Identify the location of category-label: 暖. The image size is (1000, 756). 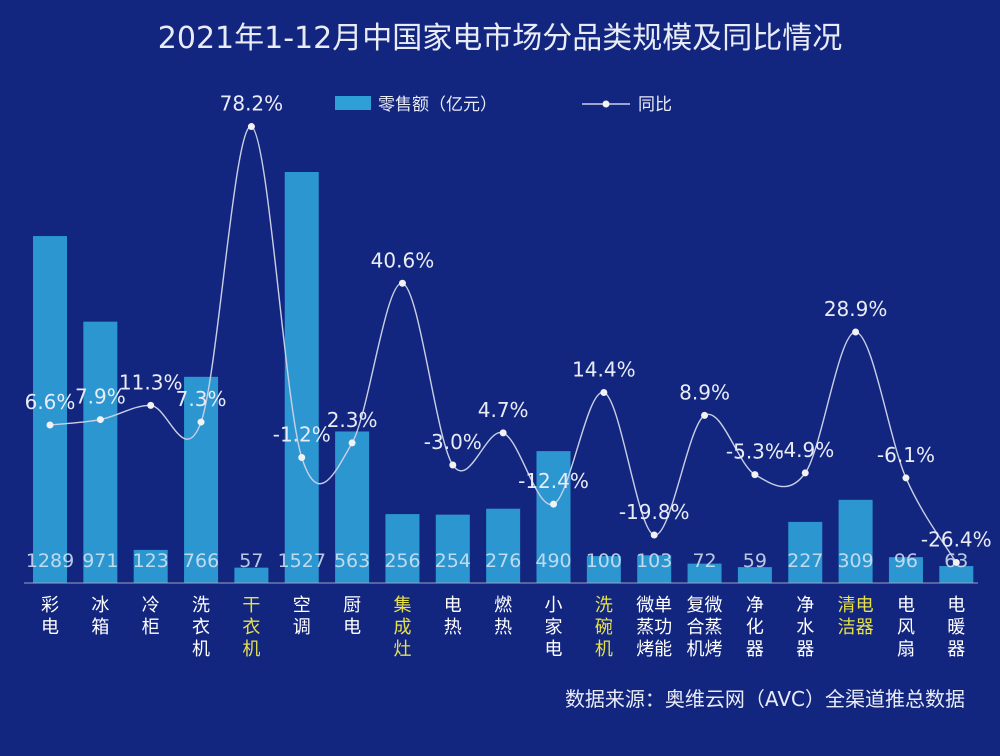
(956, 627).